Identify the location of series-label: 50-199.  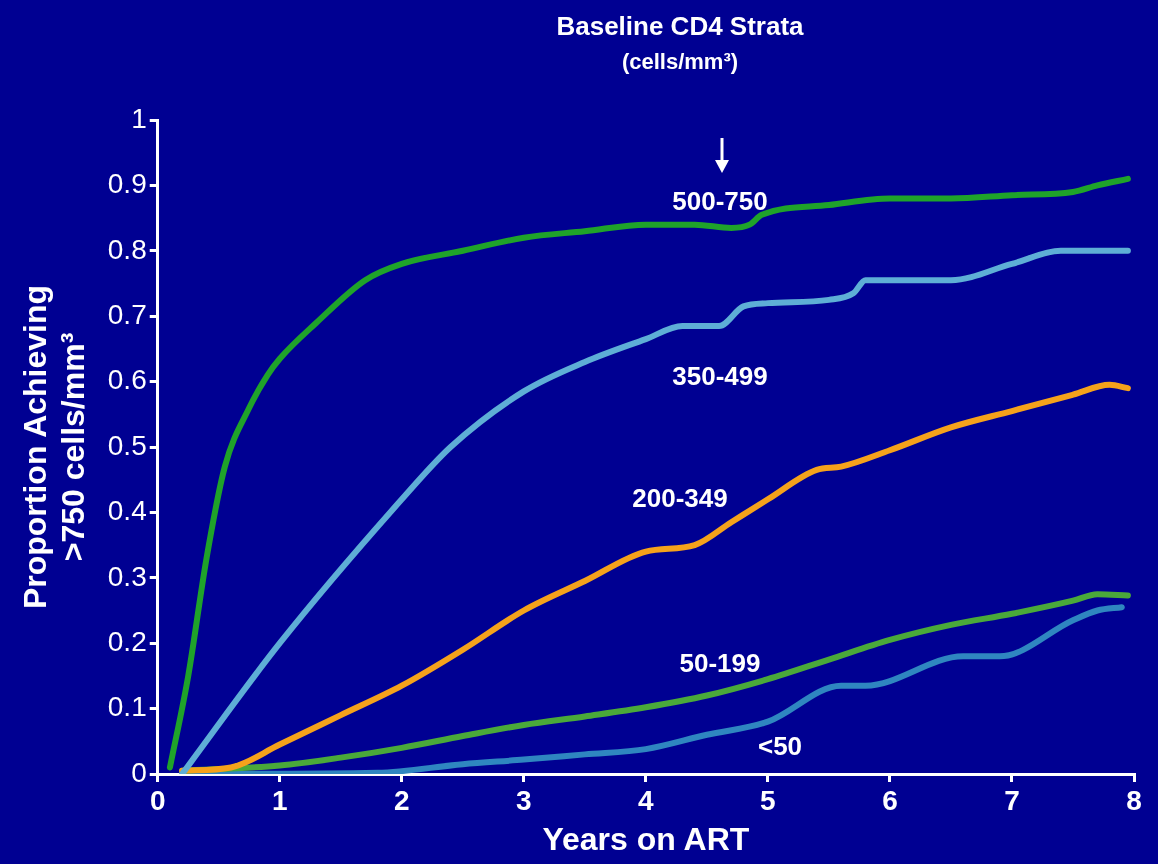
(720, 663).